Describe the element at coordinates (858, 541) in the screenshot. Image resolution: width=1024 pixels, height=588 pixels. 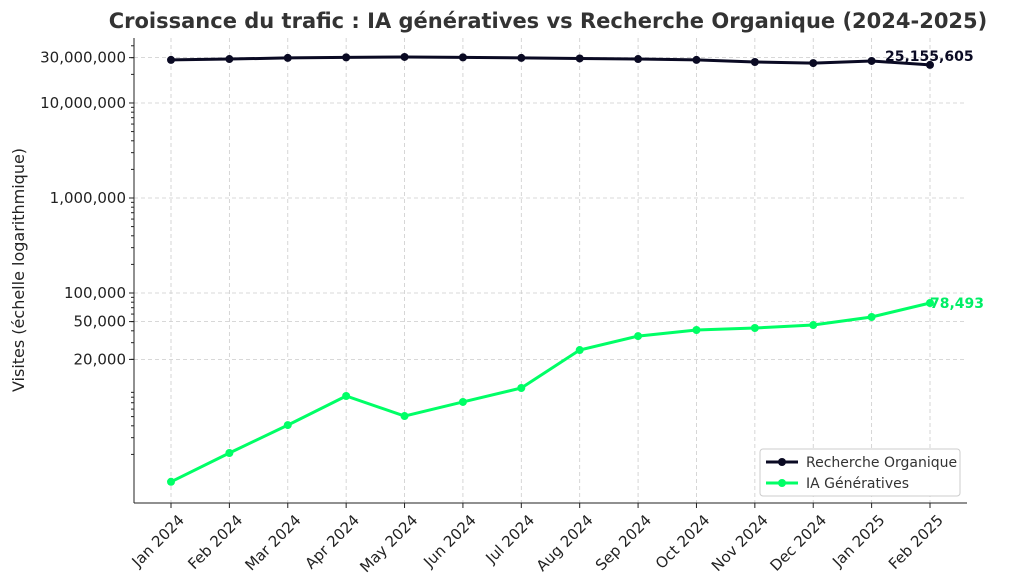
I see `x-tick-label: Jan 2025` at that location.